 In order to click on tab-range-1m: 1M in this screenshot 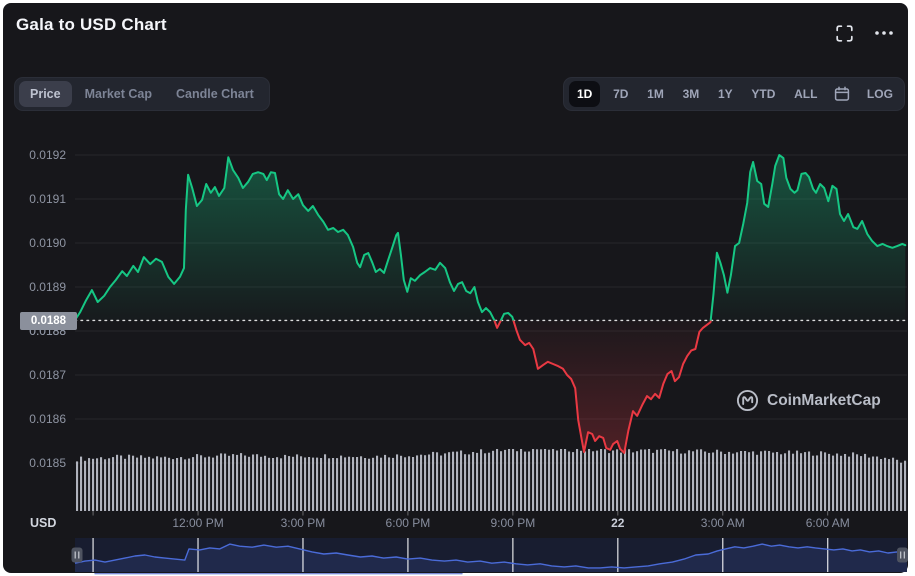, I will do `click(655, 94)`.